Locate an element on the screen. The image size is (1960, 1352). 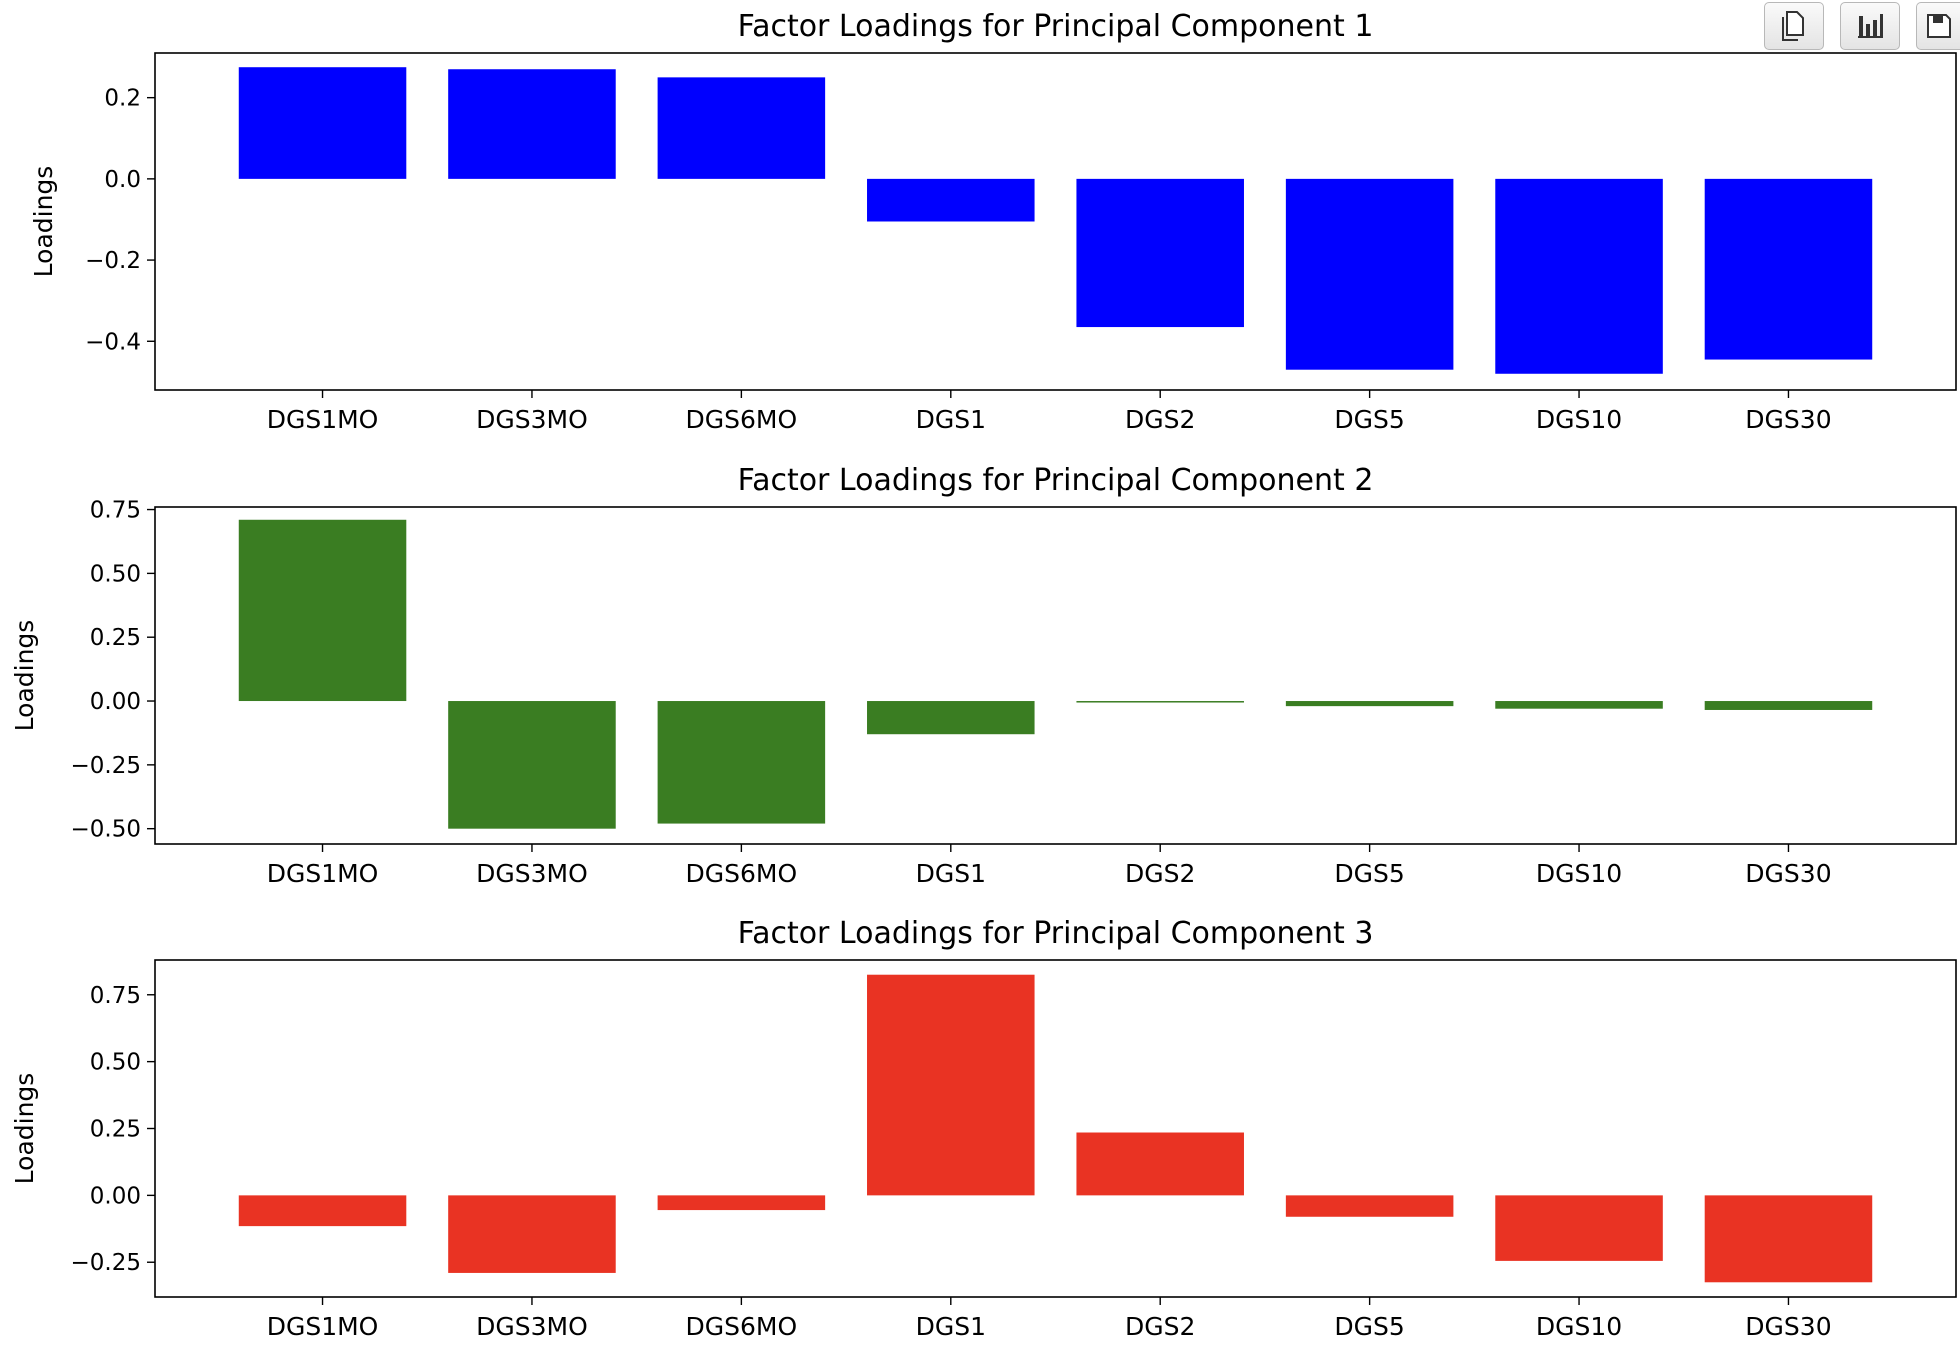
bar-pc3-dgs2 is located at coordinates (1160, 1164).